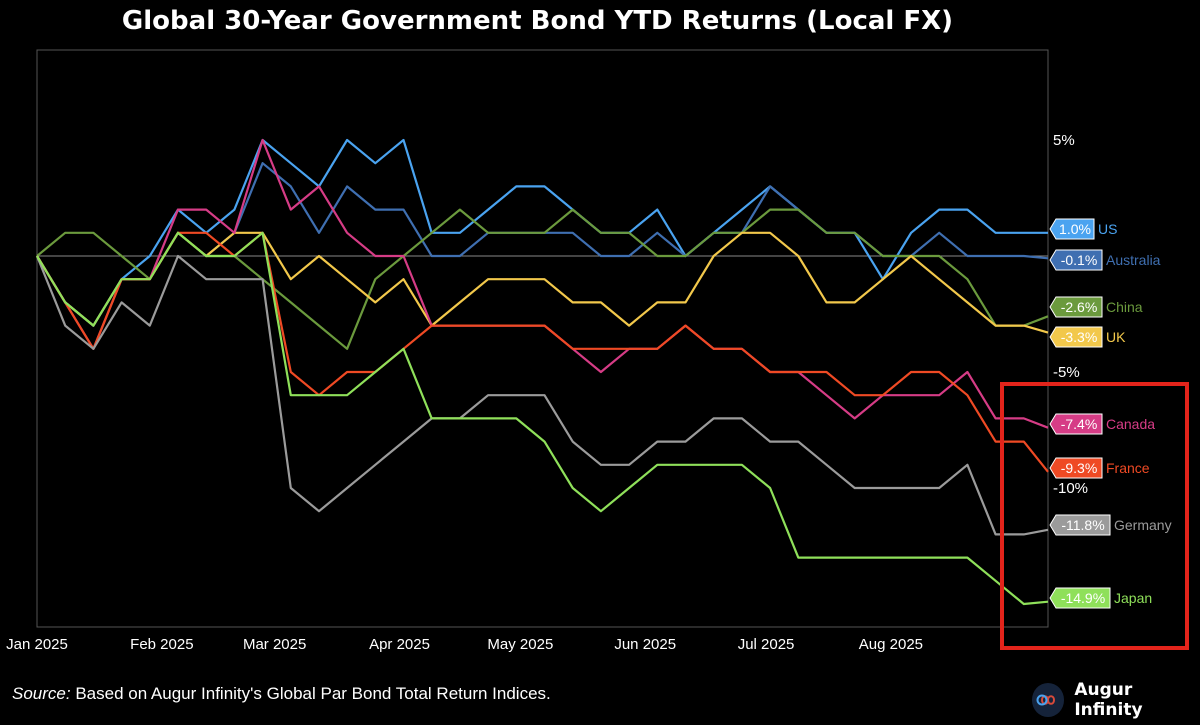 Image resolution: width=1200 pixels, height=725 pixels. What do you see at coordinates (1079, 307) in the screenshot?
I see `end-value-label: -2.6%` at bounding box center [1079, 307].